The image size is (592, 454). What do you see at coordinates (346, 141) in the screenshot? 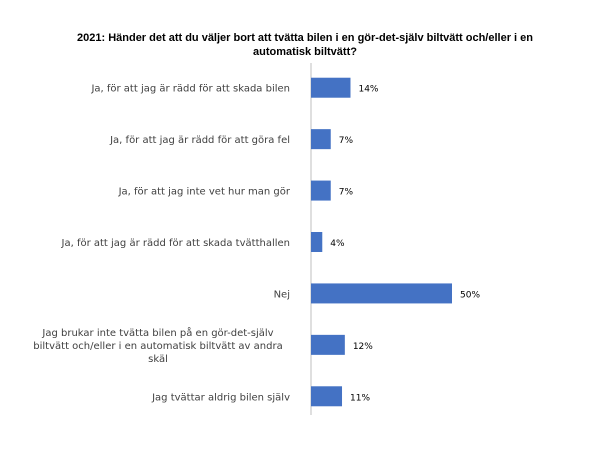
I see `data-label-2: 7%` at bounding box center [346, 141].